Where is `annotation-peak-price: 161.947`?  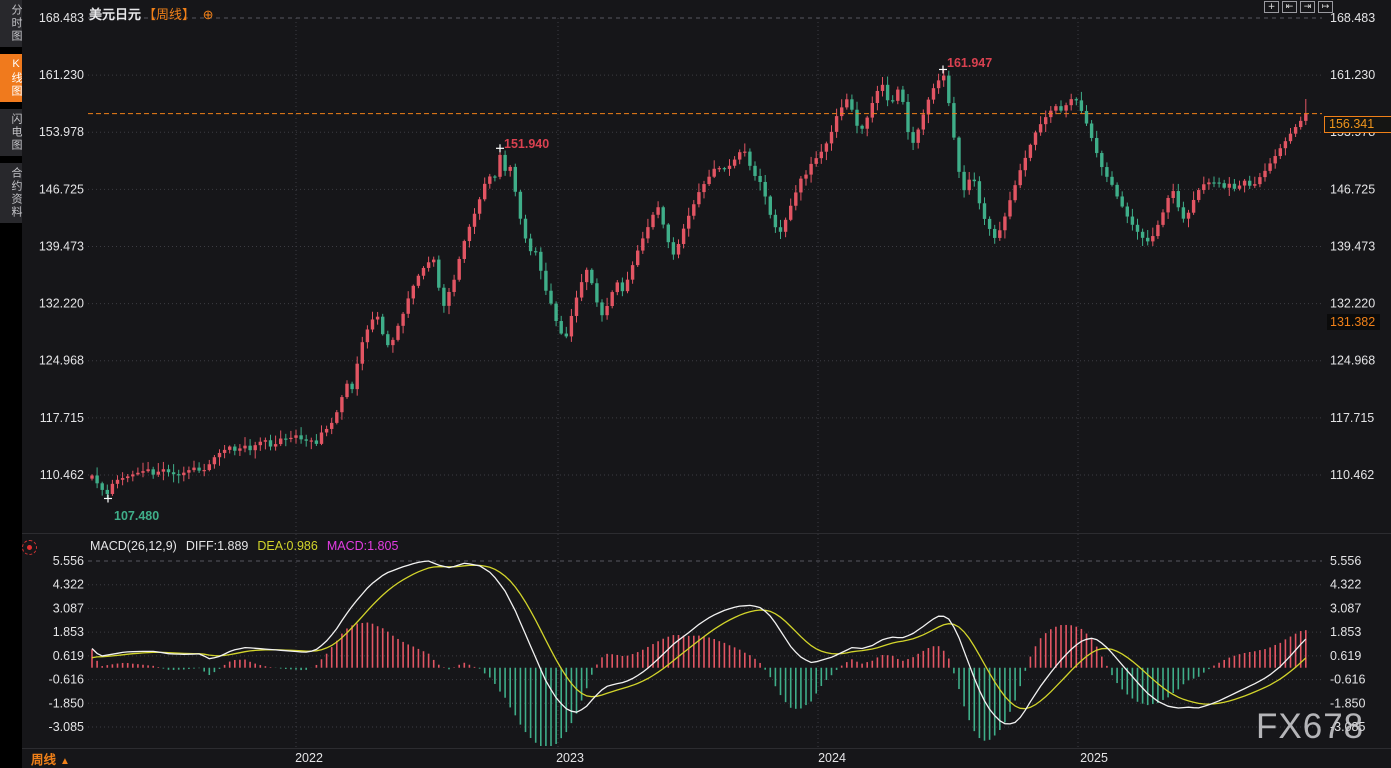
annotation-peak-price: 161.947 is located at coordinates (970, 63).